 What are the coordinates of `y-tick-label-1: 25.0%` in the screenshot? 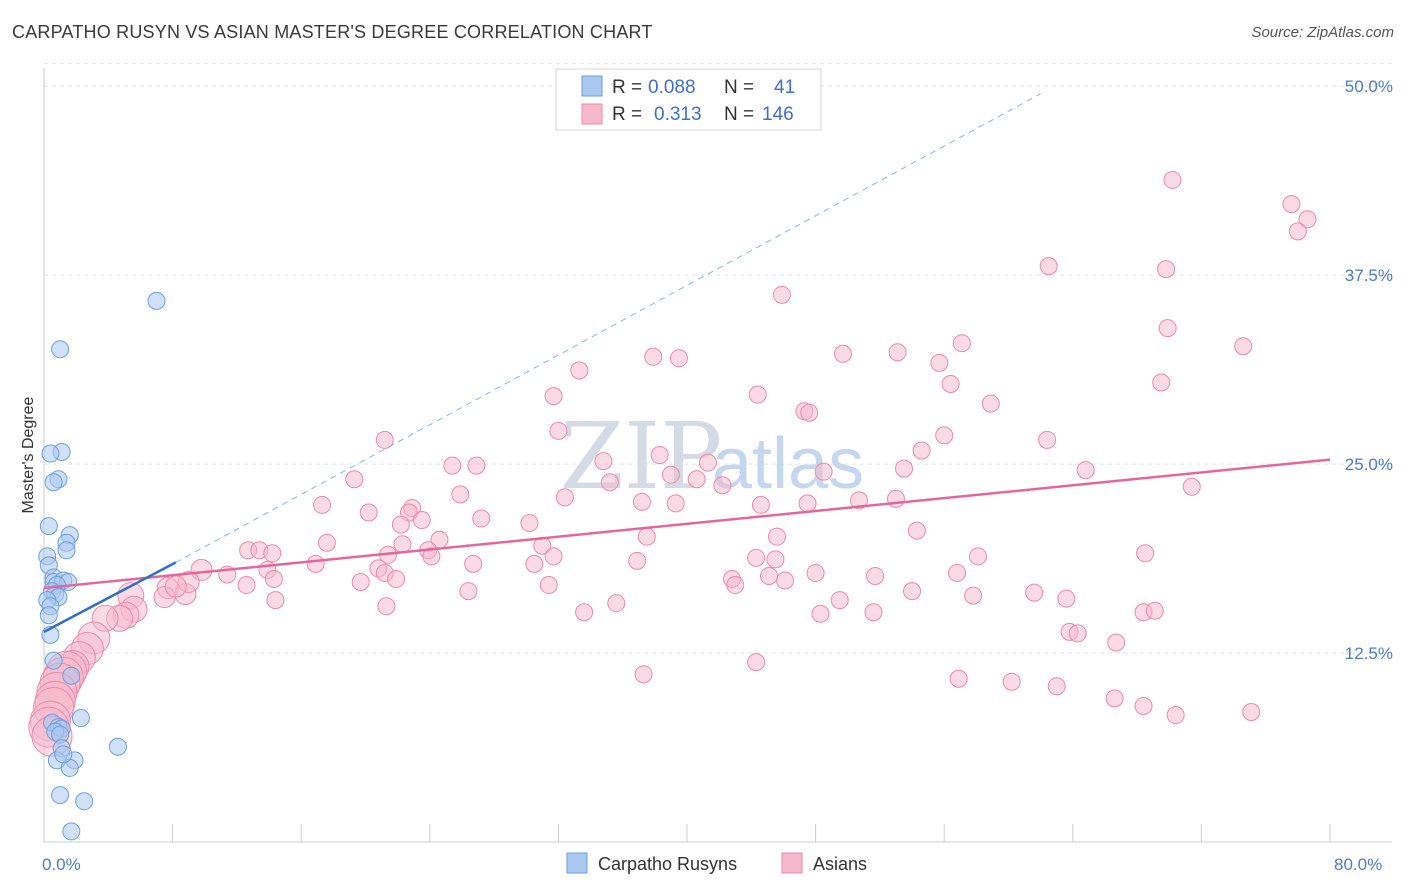 It's located at (1369, 464).